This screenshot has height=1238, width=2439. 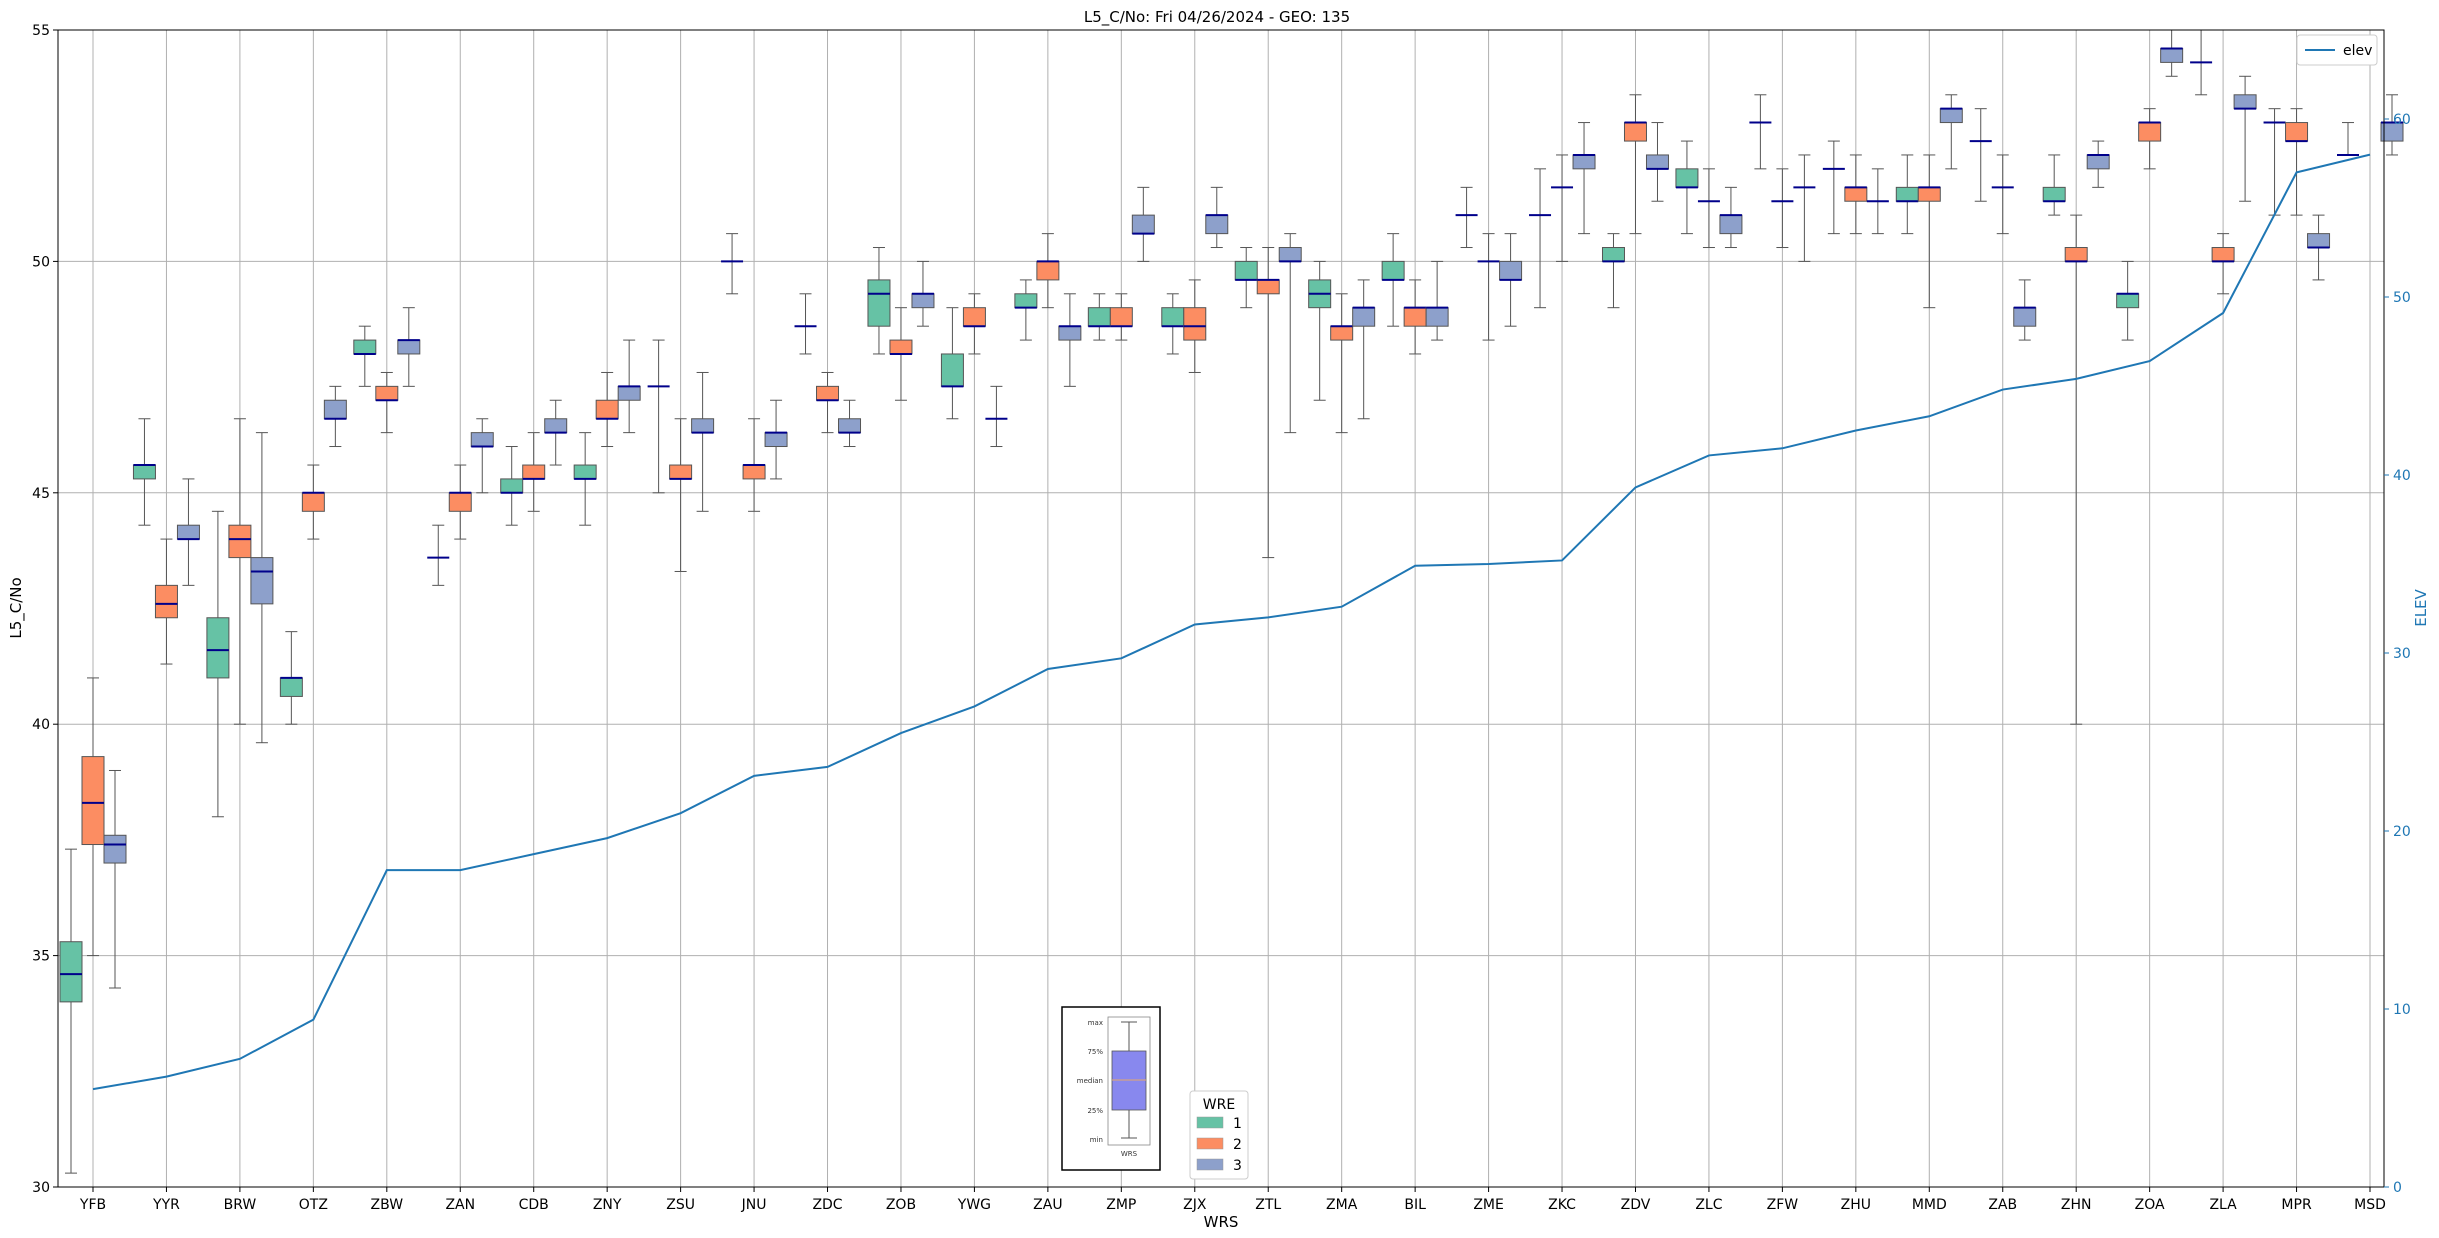 What do you see at coordinates (387, 1205) in the screenshot?
I see `x-tick-label: ZBW` at bounding box center [387, 1205].